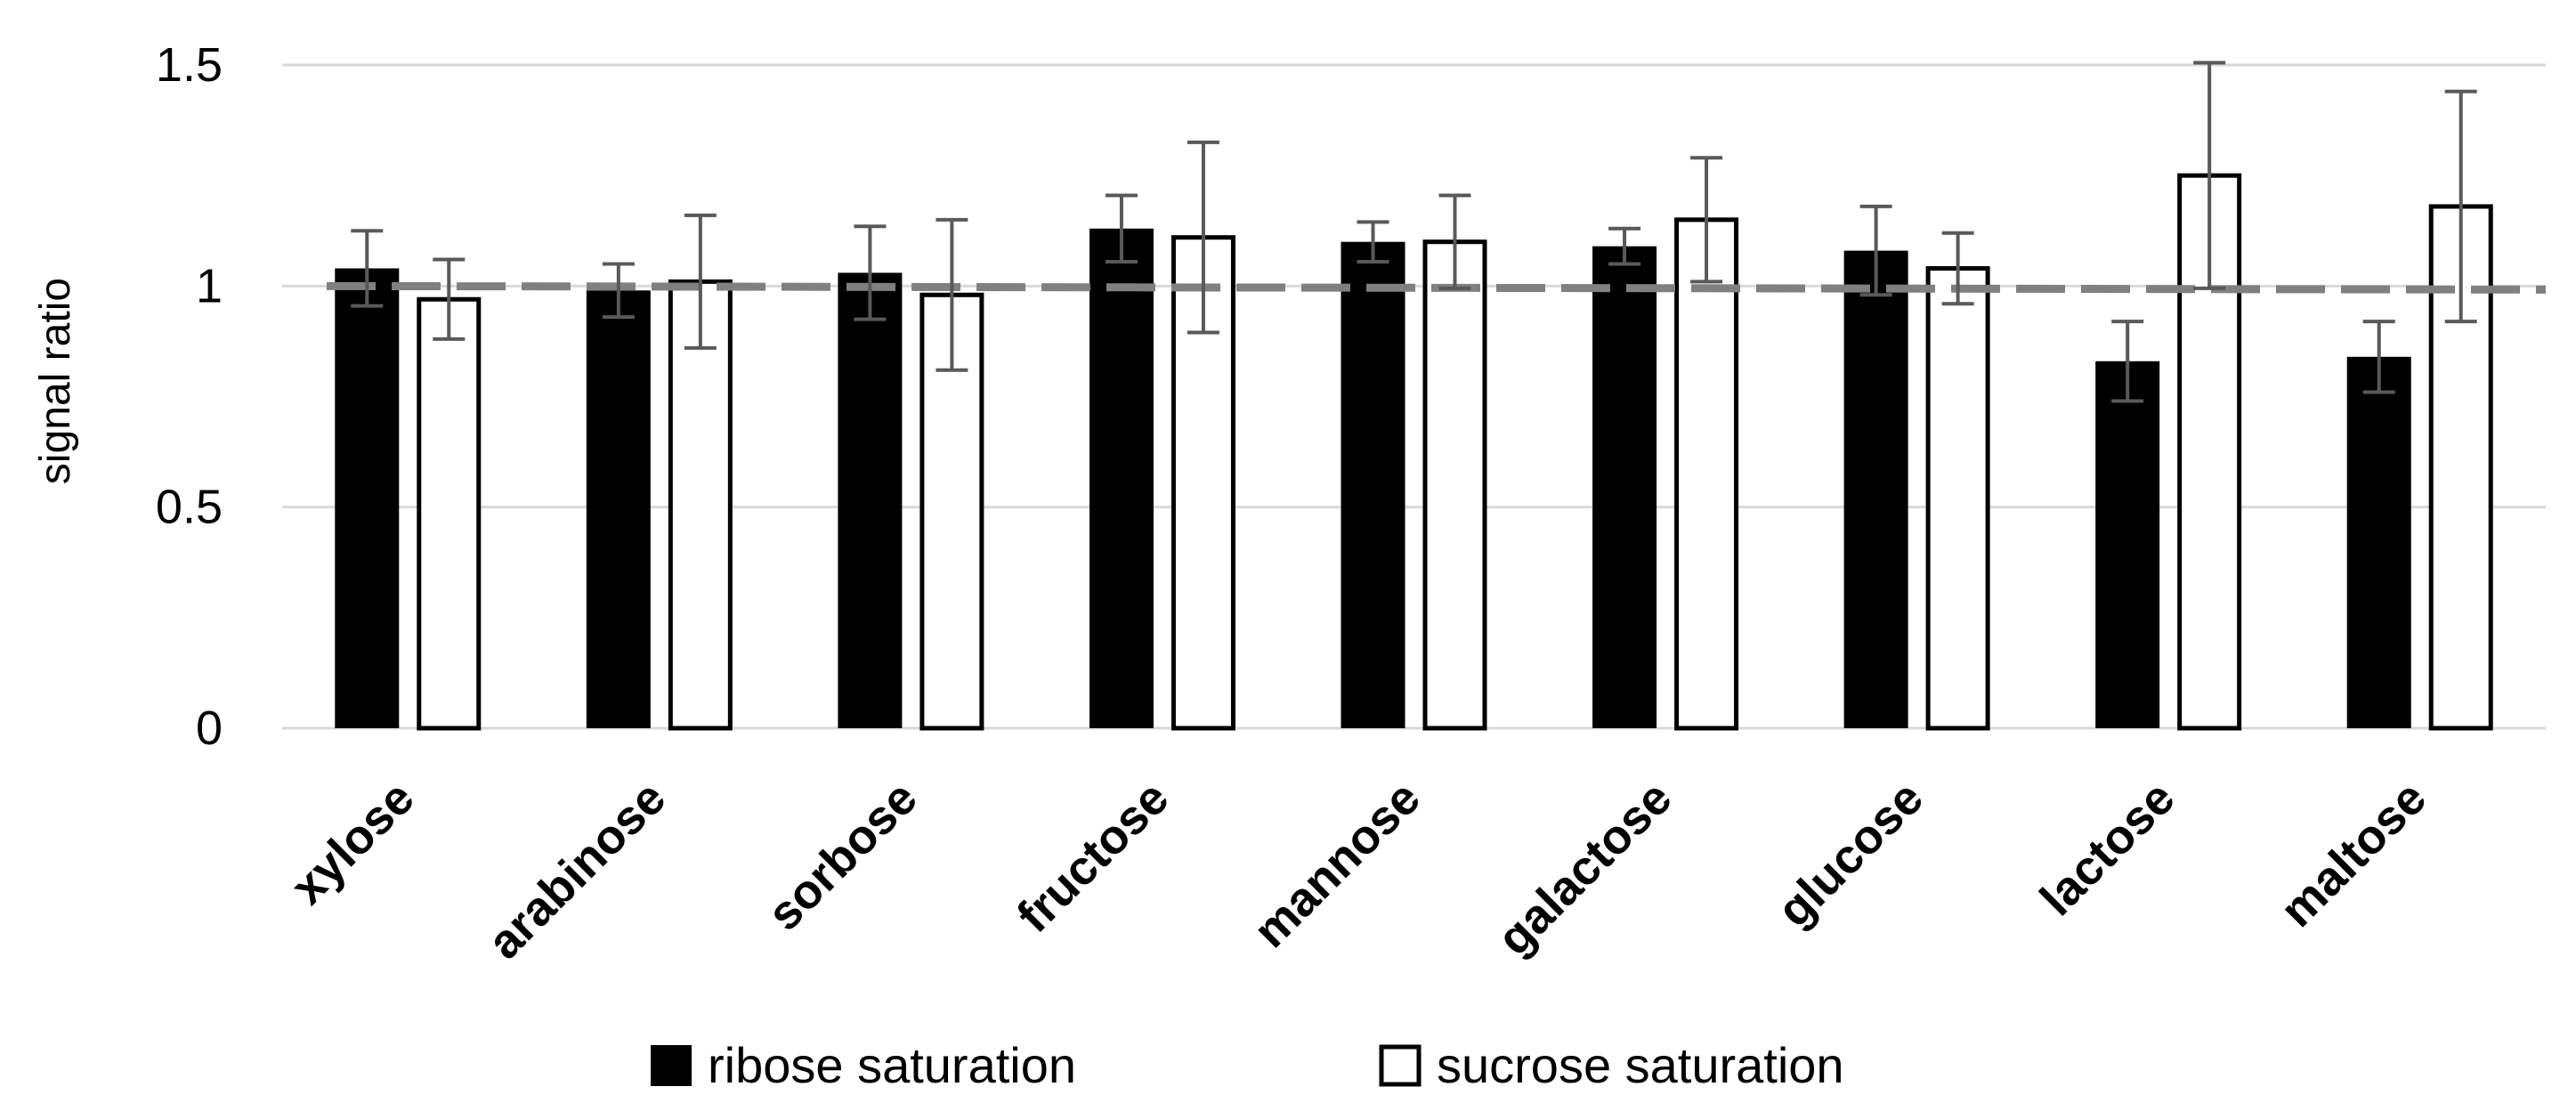 This screenshot has width=2576, height=1111. Describe the element at coordinates (2379, 357) in the screenshot. I see `error-bar-ribose-maltose` at that location.